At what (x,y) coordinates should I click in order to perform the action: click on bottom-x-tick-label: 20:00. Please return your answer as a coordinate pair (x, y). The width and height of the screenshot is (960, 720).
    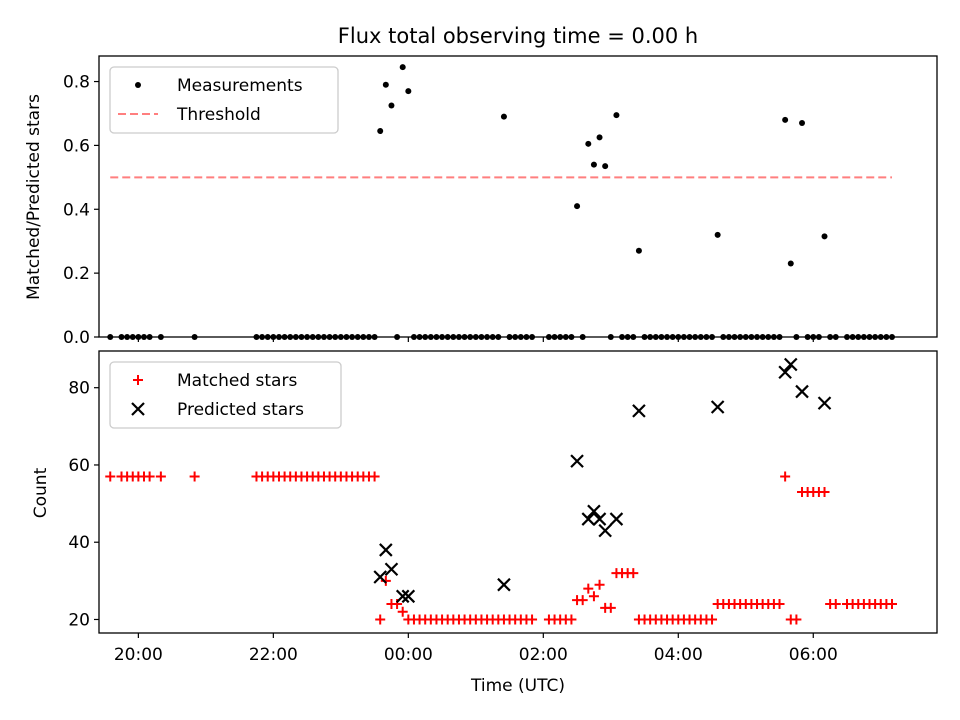
    Looking at the image, I should click on (138, 655).